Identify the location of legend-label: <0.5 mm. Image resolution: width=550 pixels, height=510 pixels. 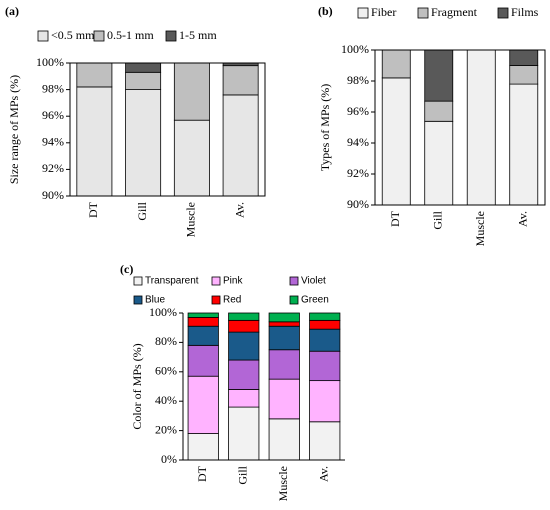
(73, 35).